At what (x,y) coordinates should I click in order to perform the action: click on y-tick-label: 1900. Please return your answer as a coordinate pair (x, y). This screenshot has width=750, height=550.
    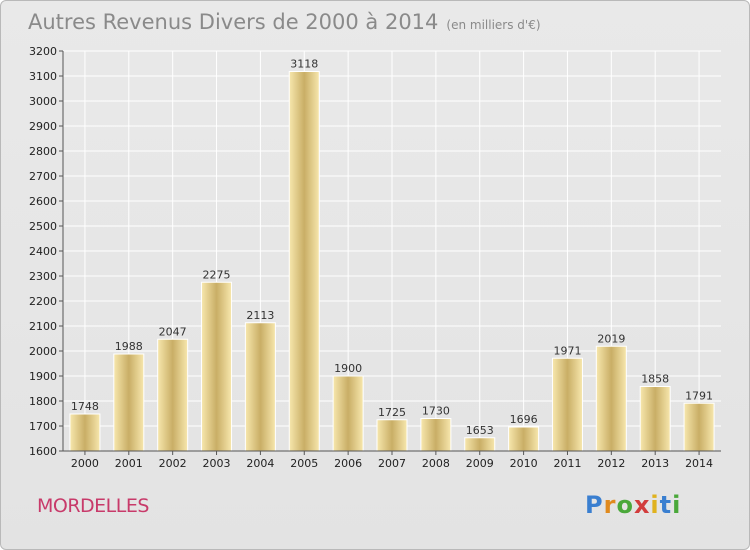
    Looking at the image, I should click on (43, 376).